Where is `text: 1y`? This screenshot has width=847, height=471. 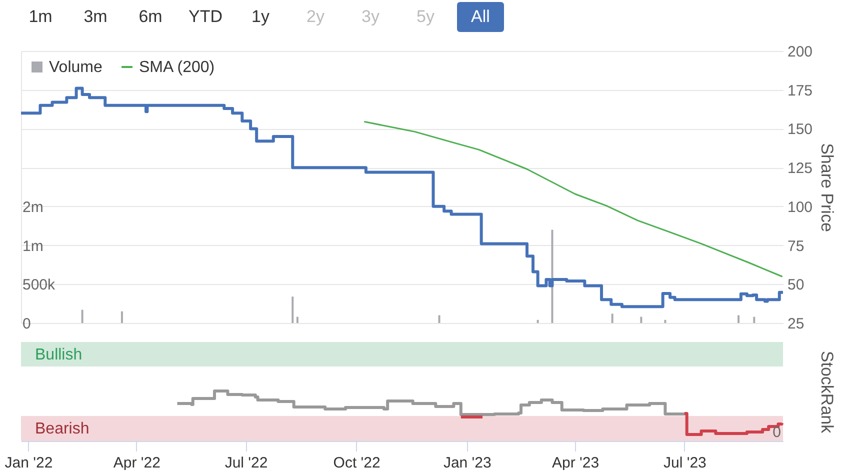 text: 1y is located at coordinates (260, 17).